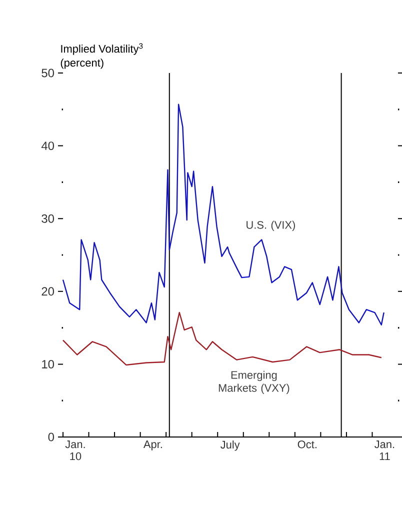 Image resolution: width=402 pixels, height=522 pixels. What do you see at coordinates (48, 291) in the screenshot?
I see `y-tick-label: 20` at bounding box center [48, 291].